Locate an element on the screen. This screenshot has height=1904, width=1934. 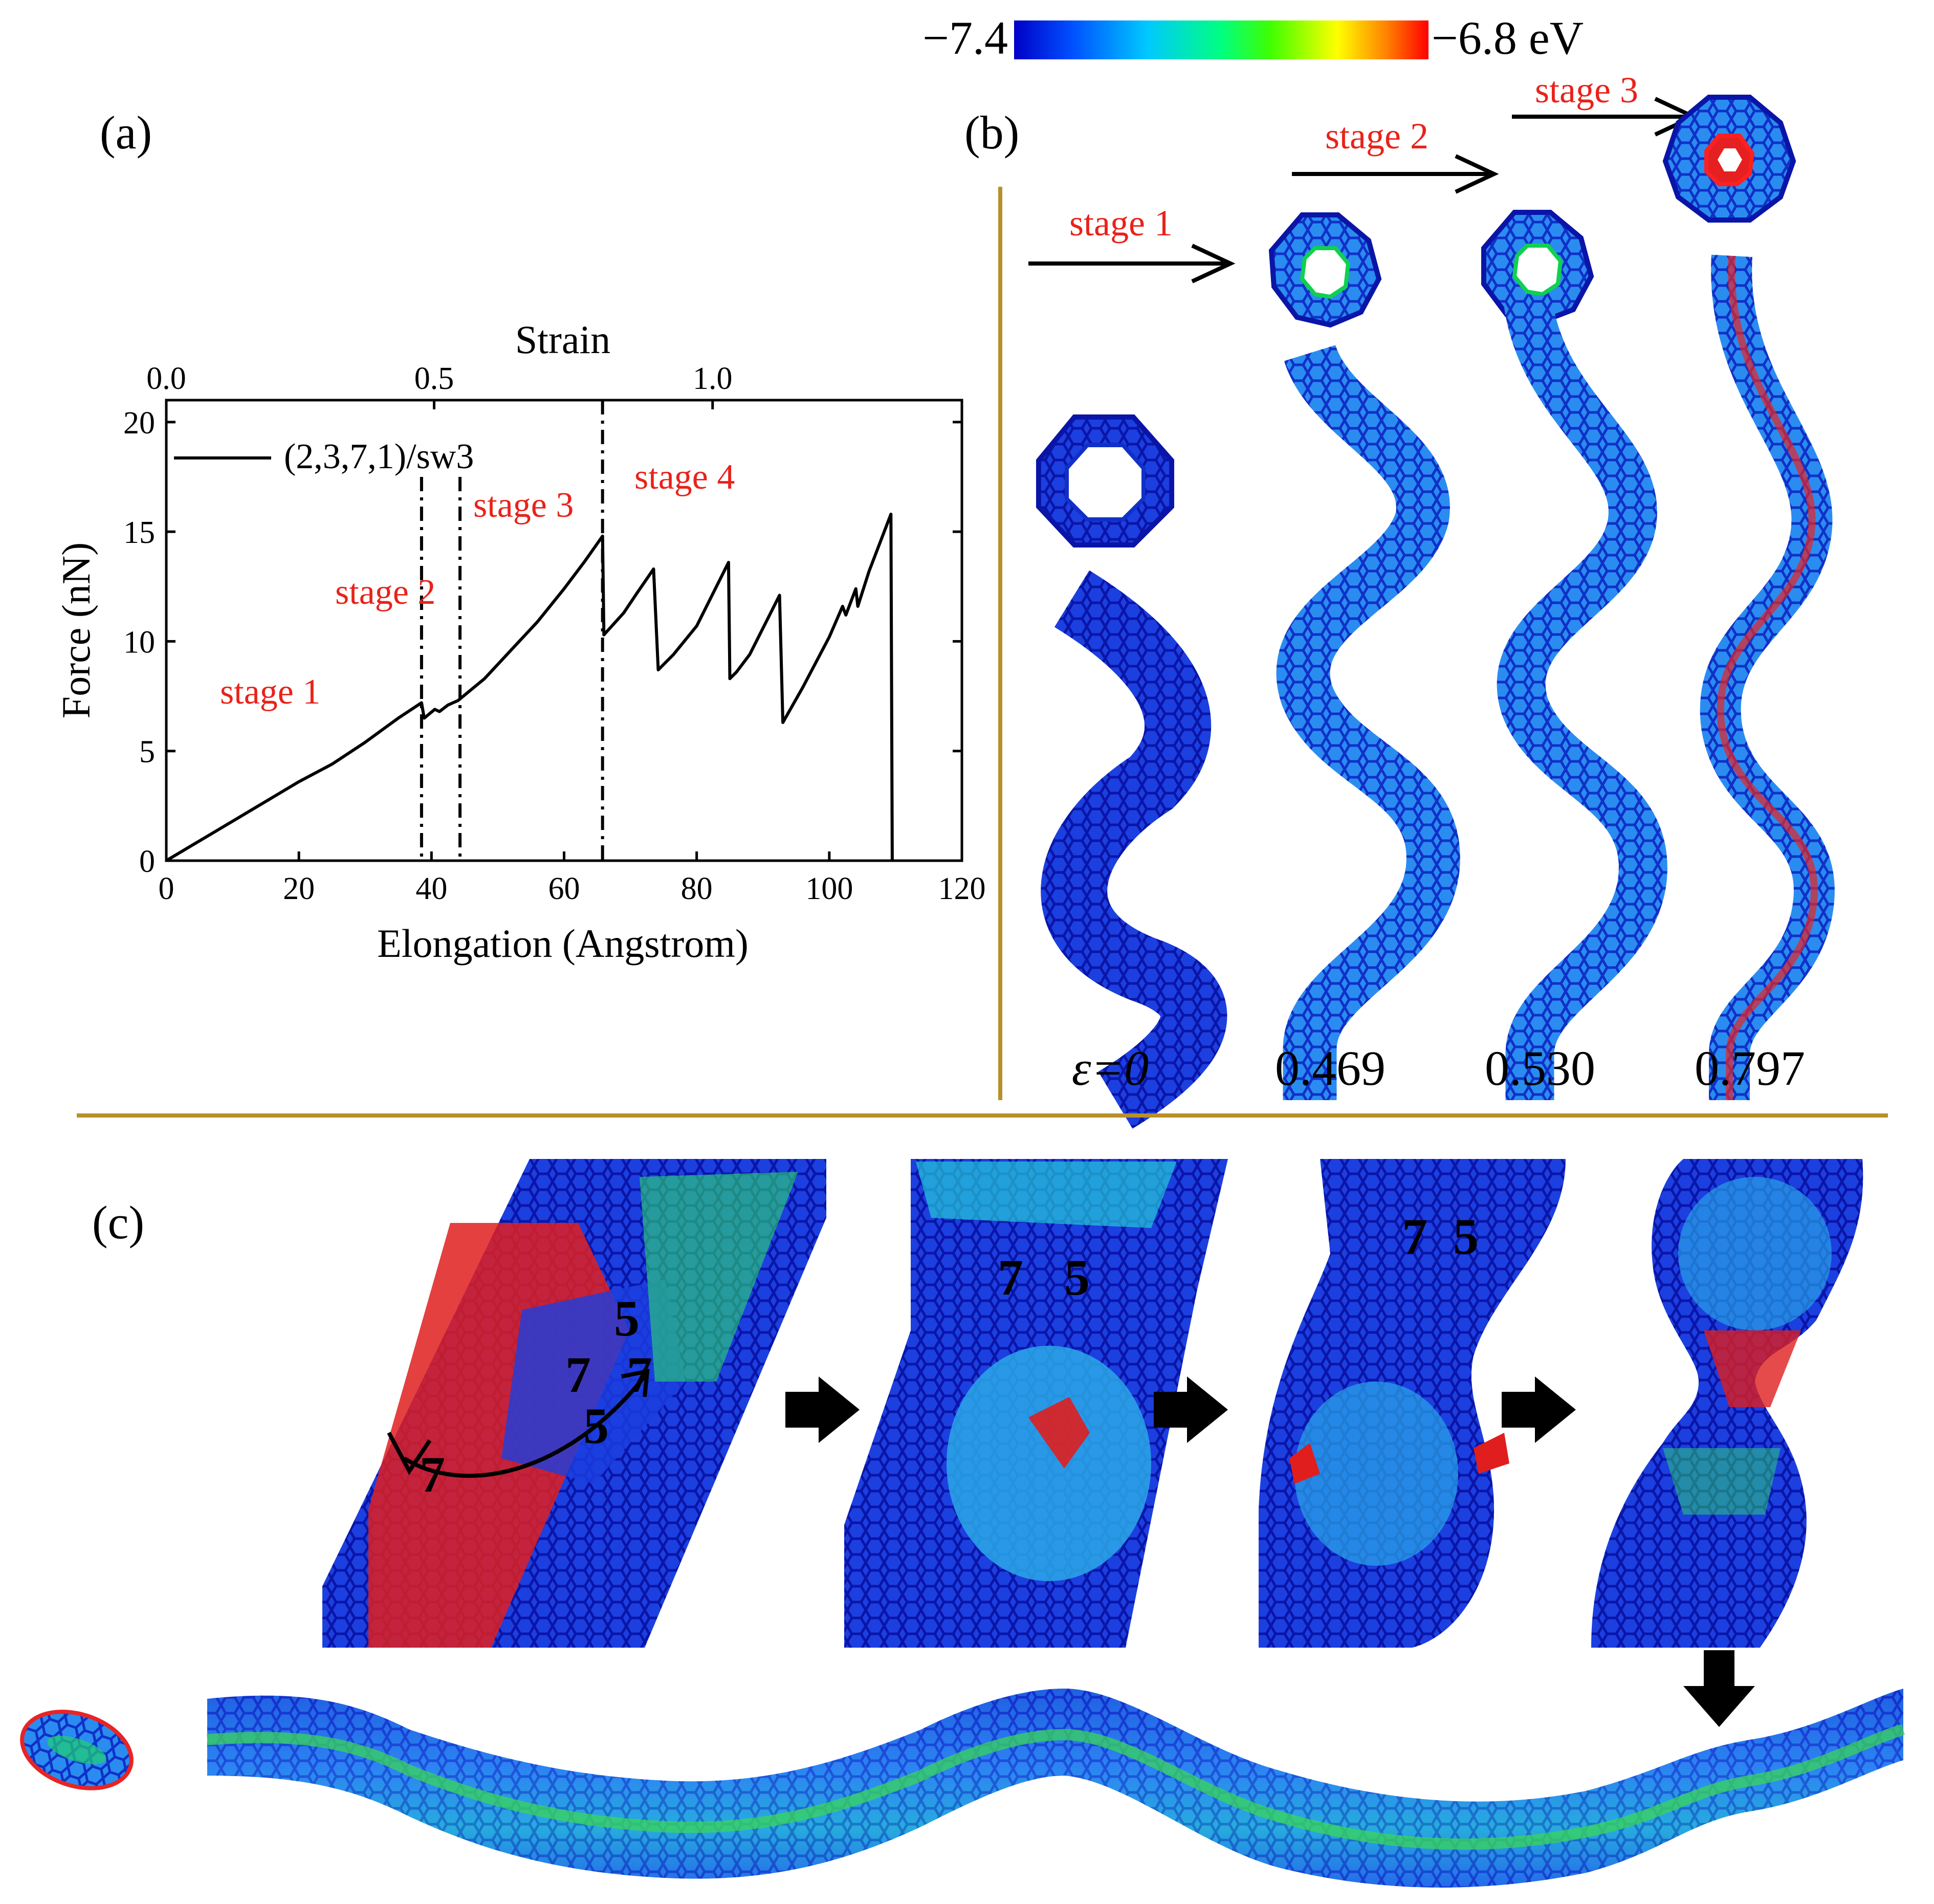
legend-label: (2,3,7,1)/sw3 is located at coordinates (379, 456).